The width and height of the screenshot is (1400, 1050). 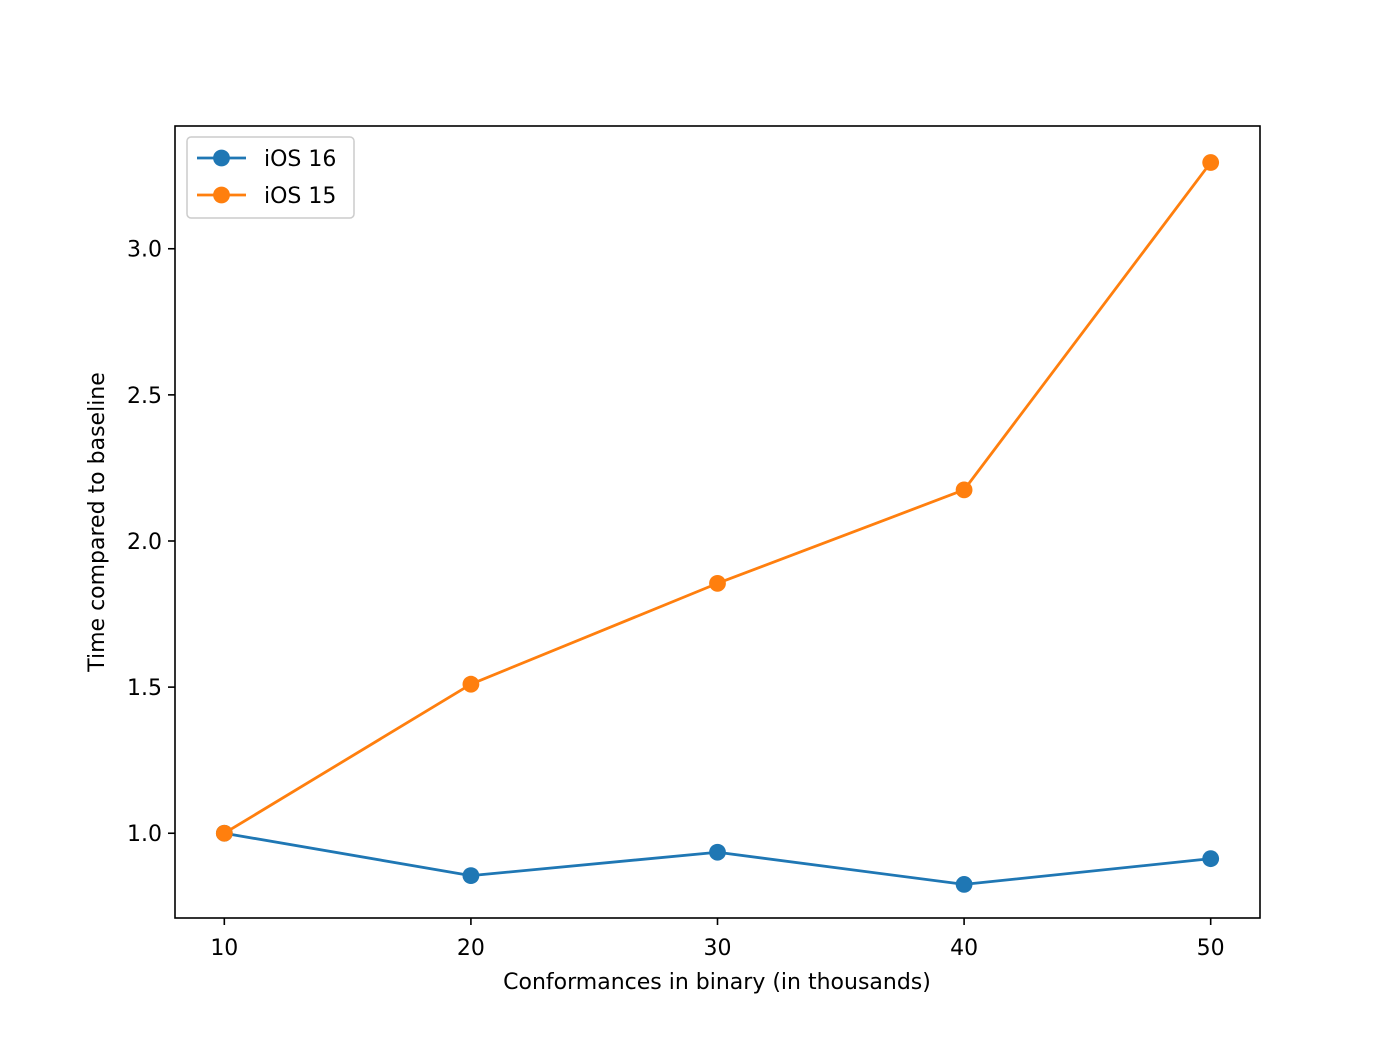 I want to click on y-tick-label: 2.5, so click(x=144, y=396).